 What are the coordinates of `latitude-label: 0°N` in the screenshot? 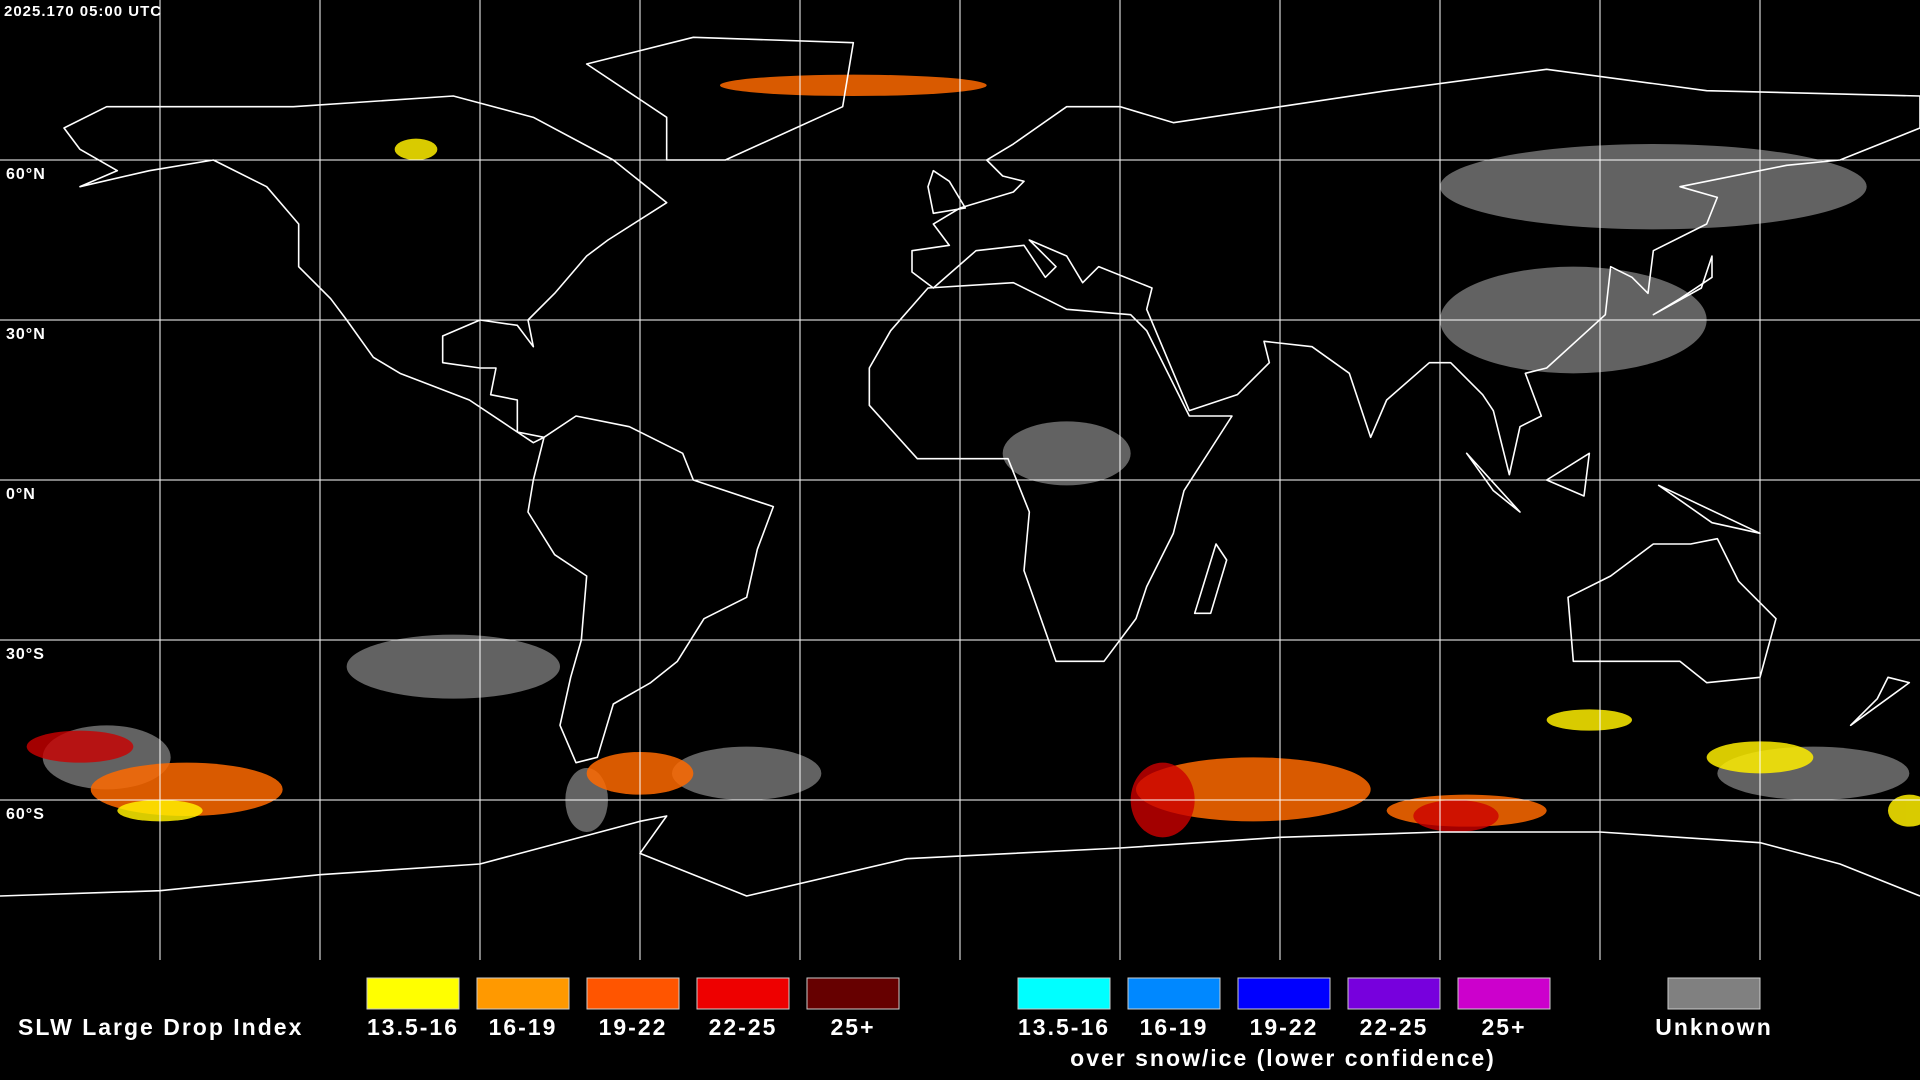 It's located at (21, 494).